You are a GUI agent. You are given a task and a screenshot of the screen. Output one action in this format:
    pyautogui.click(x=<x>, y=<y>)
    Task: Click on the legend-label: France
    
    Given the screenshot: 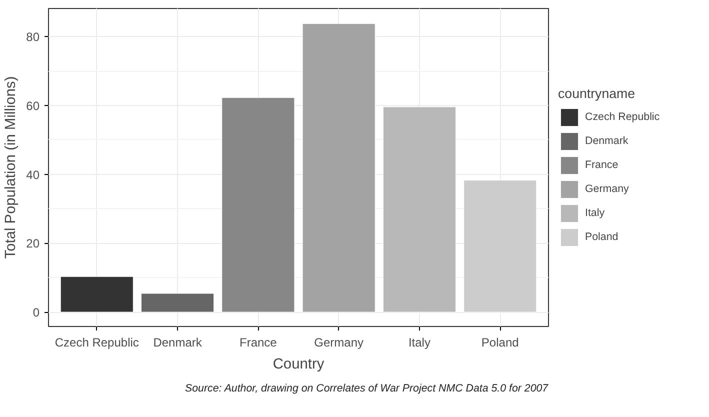 What is the action you would take?
    pyautogui.click(x=601, y=165)
    